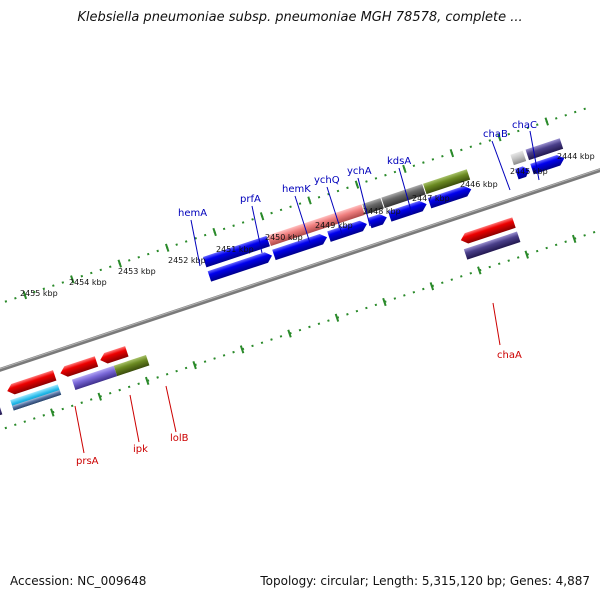 The image size is (600, 600). Describe the element at coordinates (1, 416) in the screenshot. I see `gene-edge-feature-left` at that location.